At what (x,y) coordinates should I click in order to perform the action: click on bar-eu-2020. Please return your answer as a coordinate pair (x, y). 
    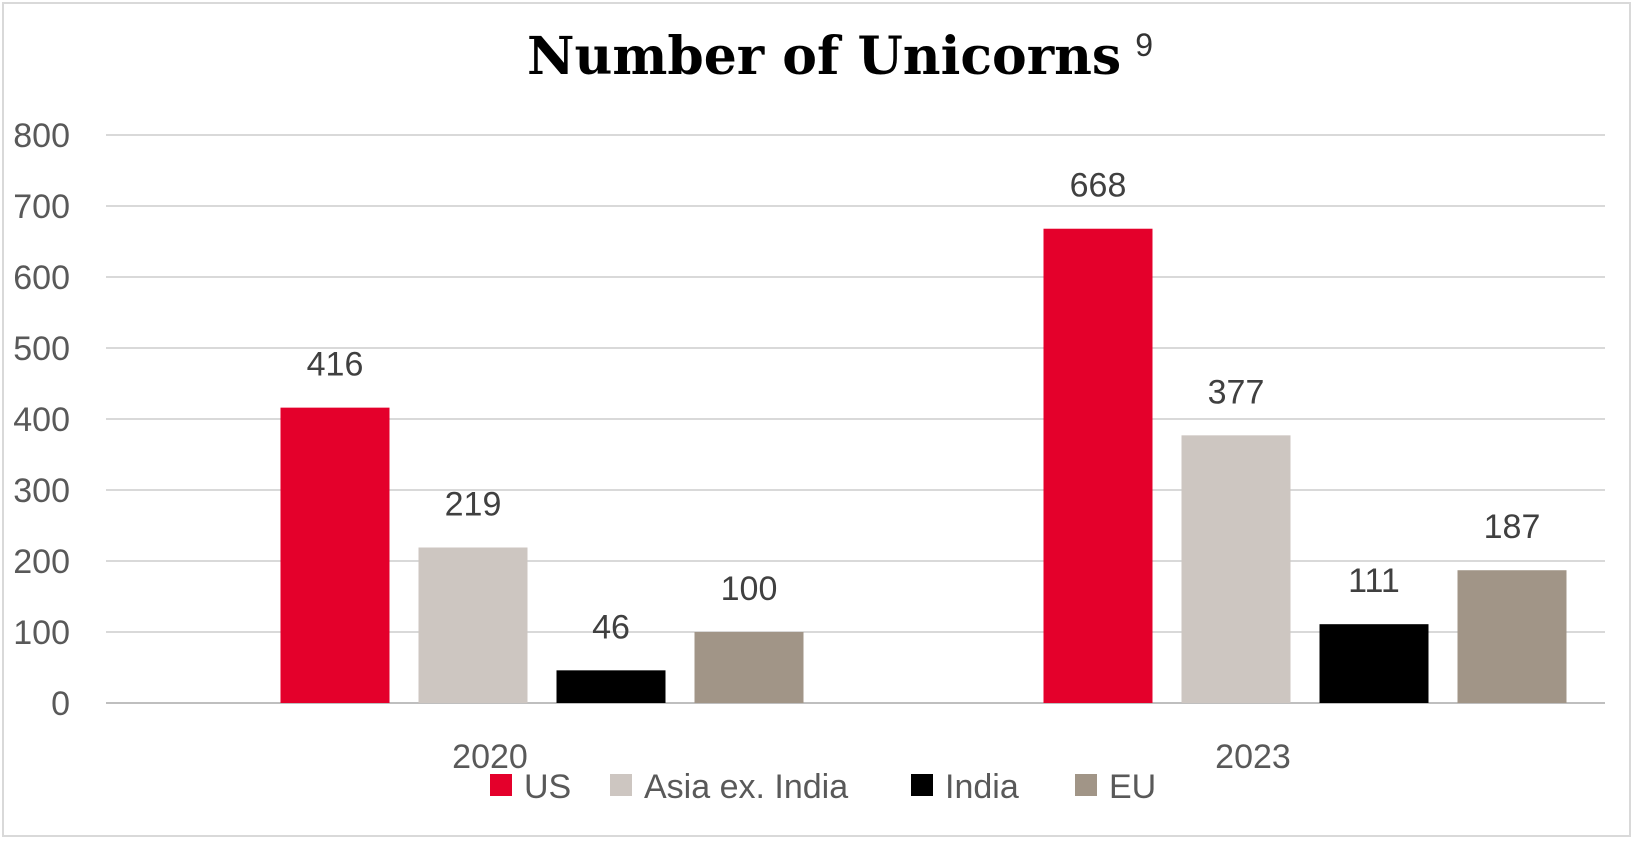
    Looking at the image, I should click on (749, 667).